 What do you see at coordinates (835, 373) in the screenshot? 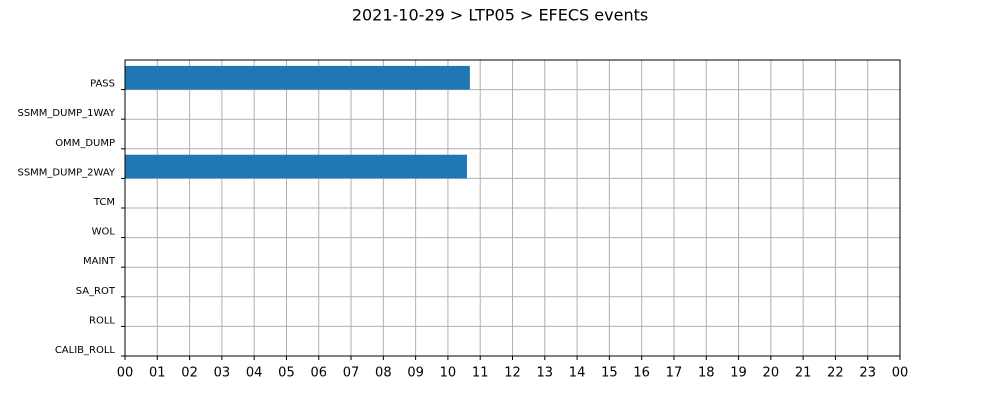
I see `x-tick-label: 22` at bounding box center [835, 373].